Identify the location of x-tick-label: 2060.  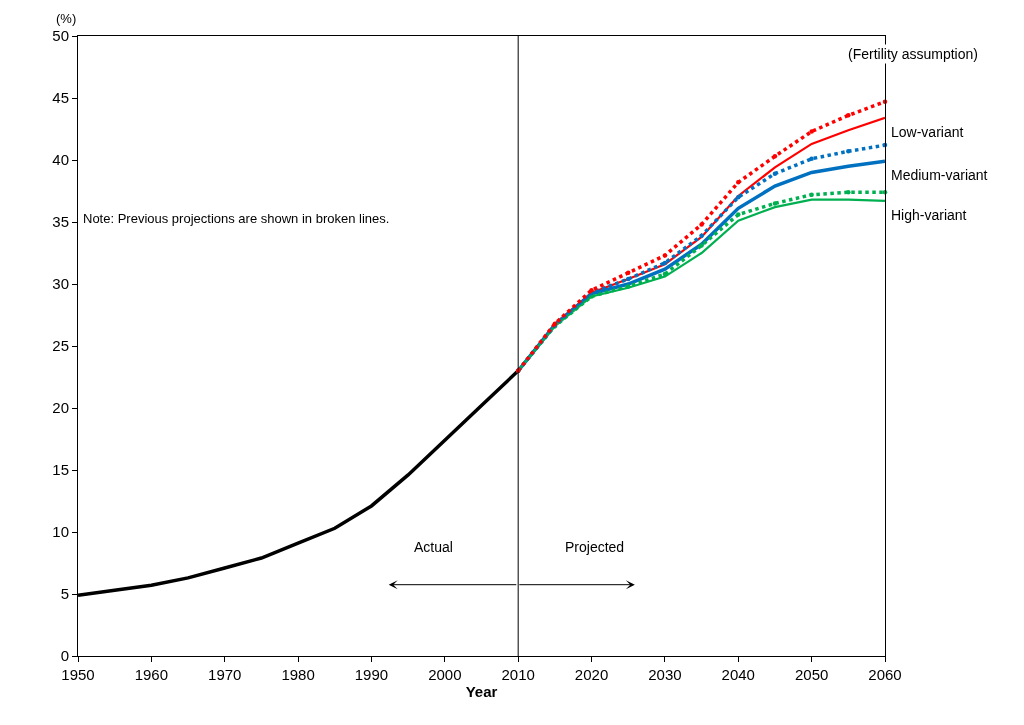
(885, 674).